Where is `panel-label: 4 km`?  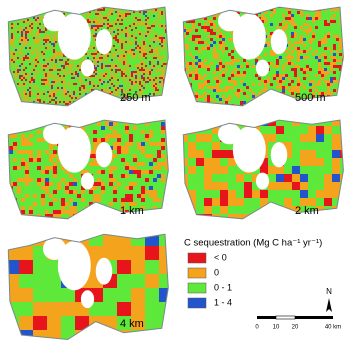 panel-label: 4 km is located at coordinates (132, 324).